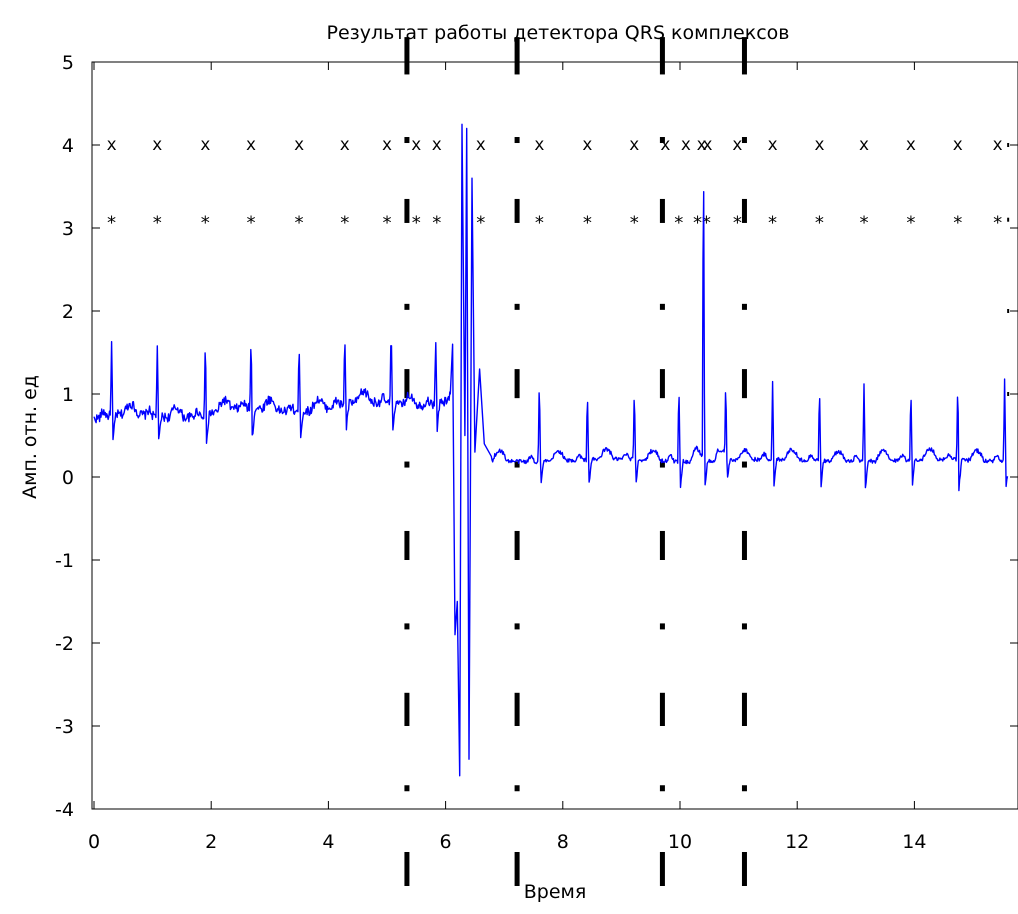 The image size is (1018, 914). Describe the element at coordinates (446, 842) in the screenshot. I see `x-tick-label: 6` at that location.